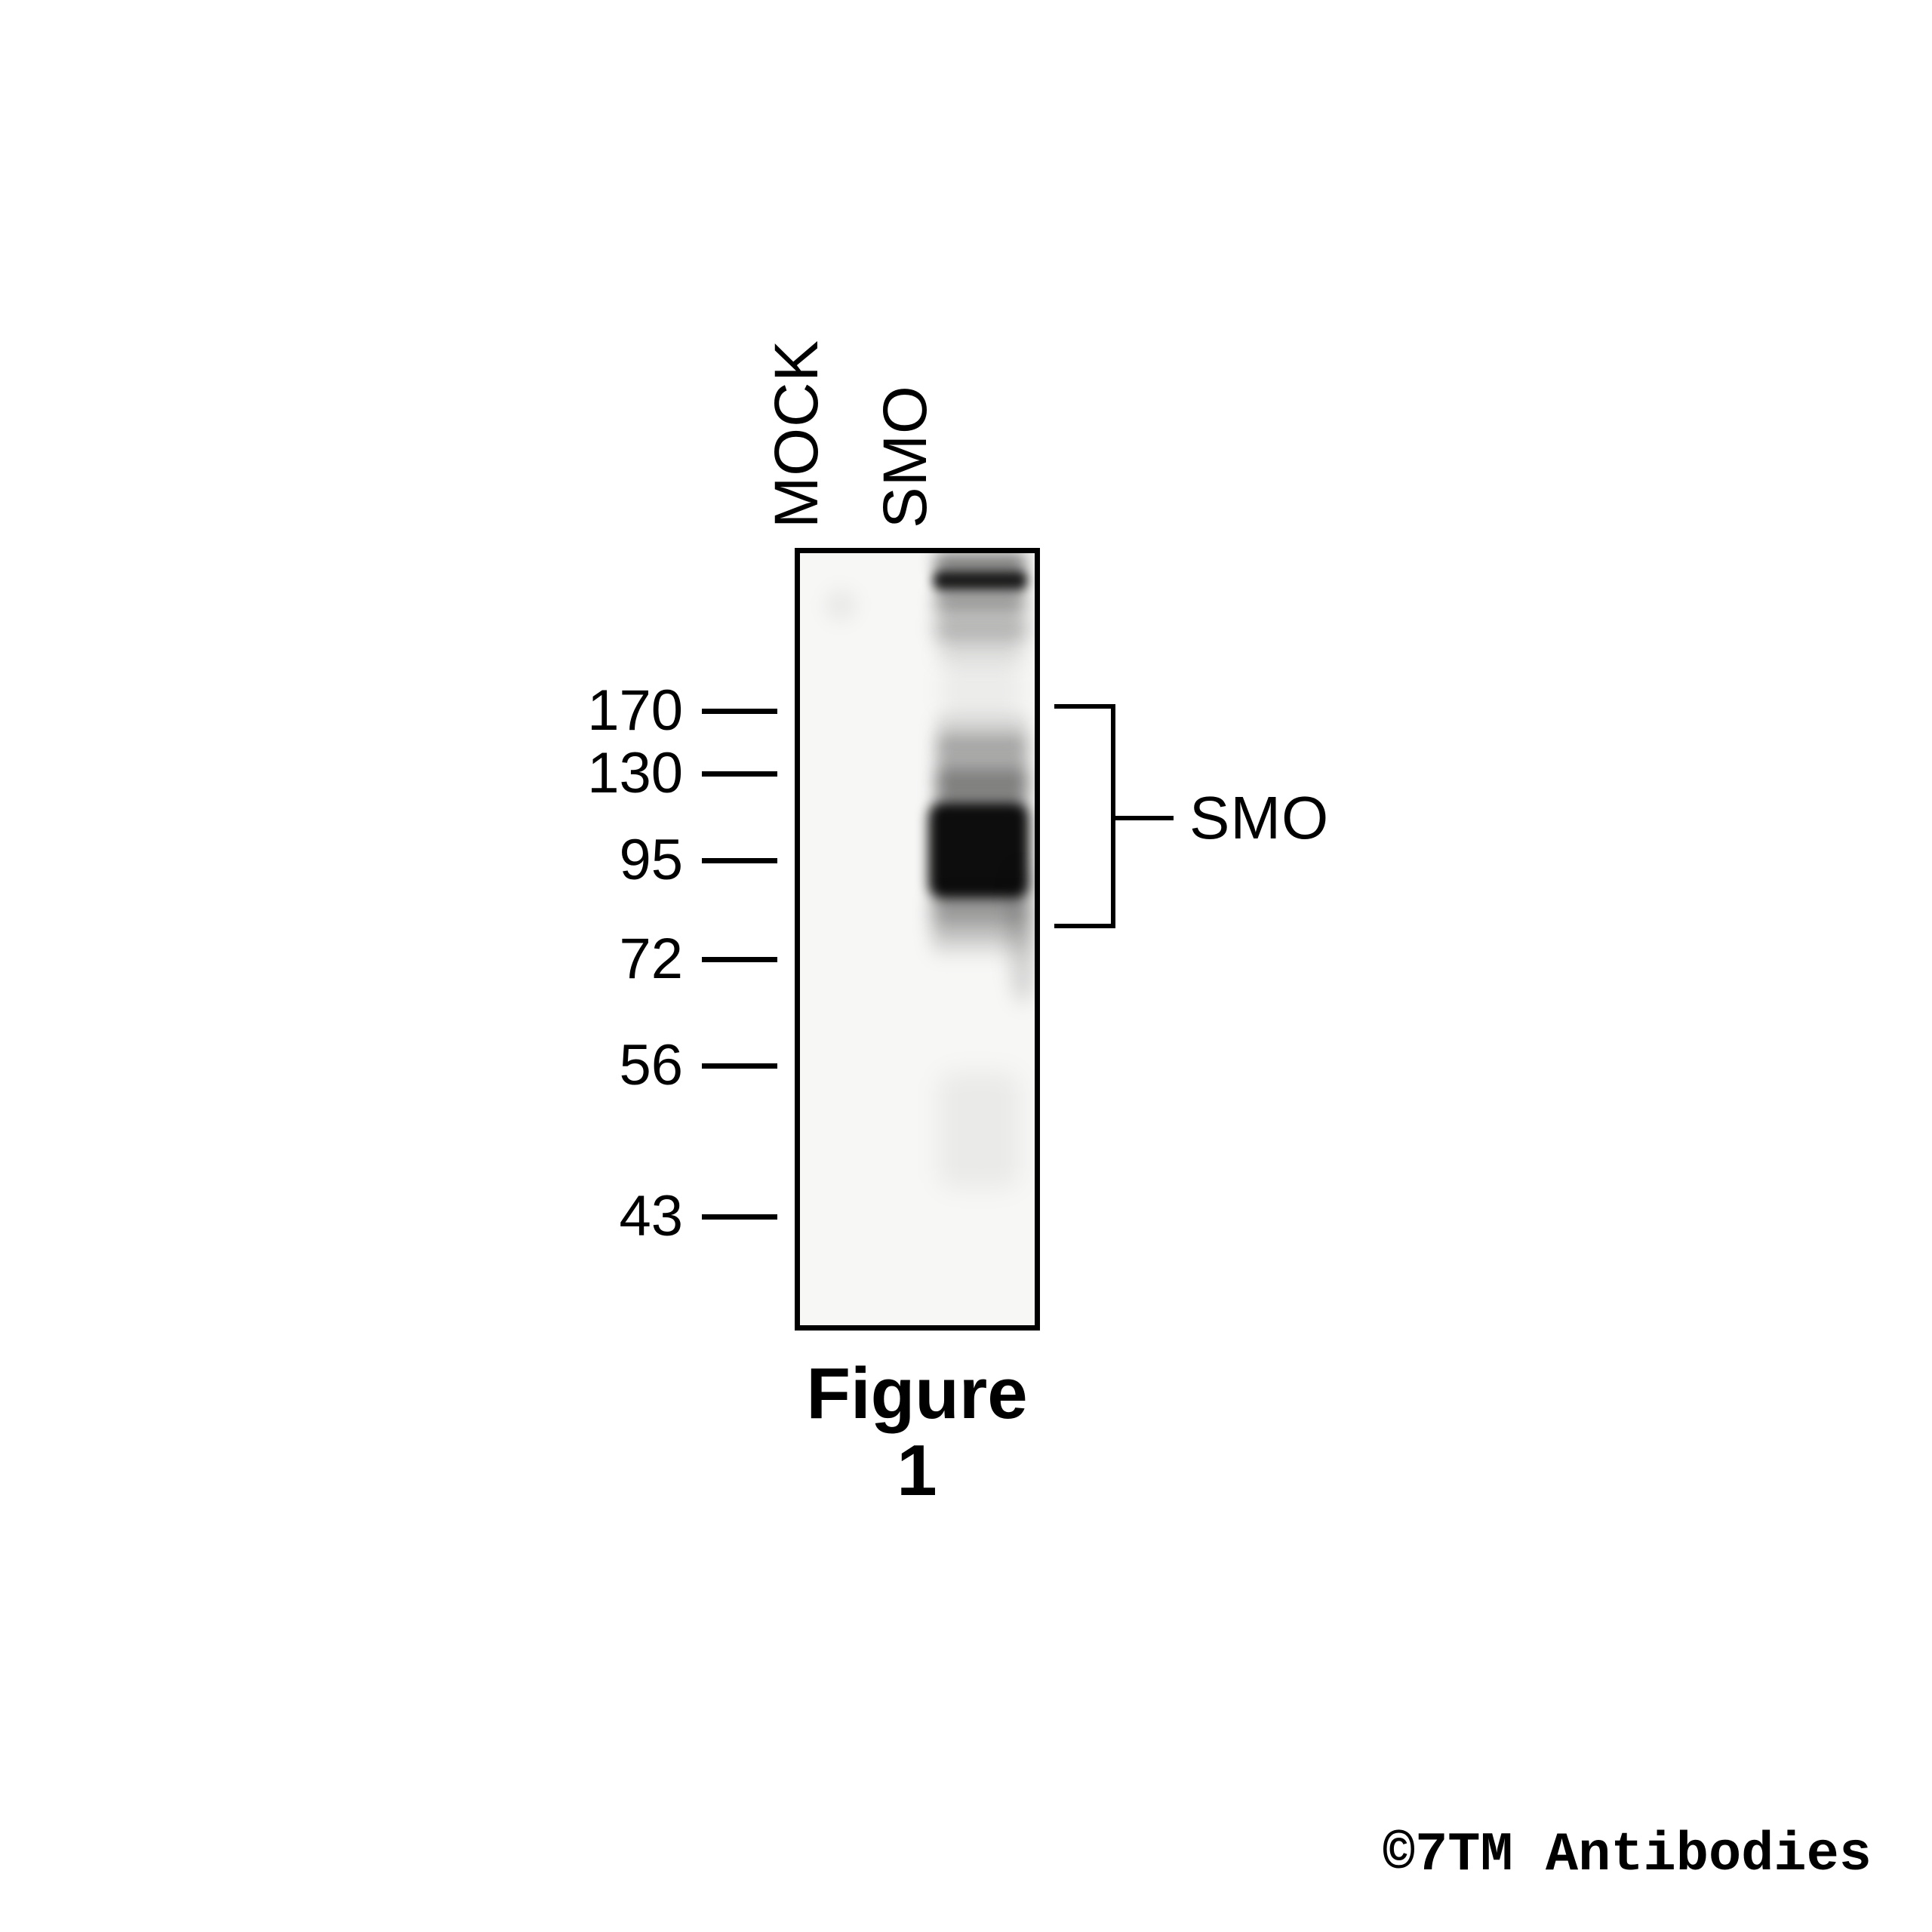 The image size is (1932, 1932). I want to click on marker-label-72: 72, so click(651, 959).